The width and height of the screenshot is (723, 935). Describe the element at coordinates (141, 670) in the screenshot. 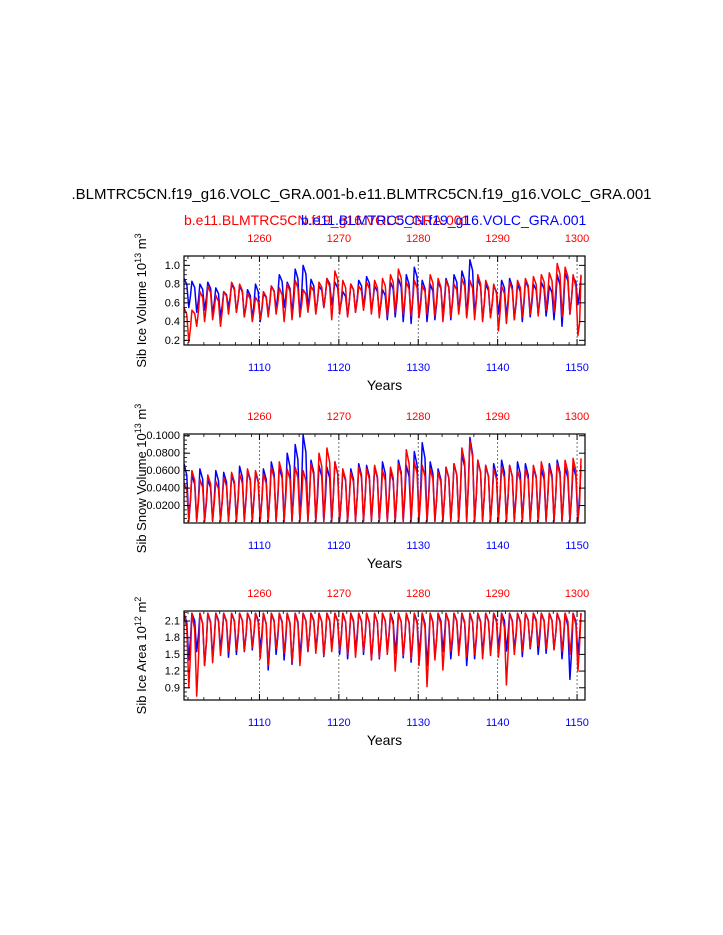

I see `y-axis-title-part: Sib Ice Area 10` at that location.